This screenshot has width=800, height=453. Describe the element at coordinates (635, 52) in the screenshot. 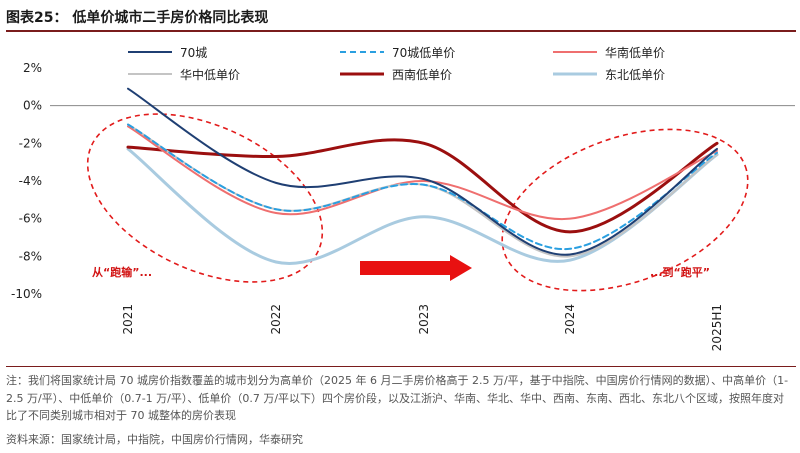

I see `legend-label: 华南低单价` at that location.